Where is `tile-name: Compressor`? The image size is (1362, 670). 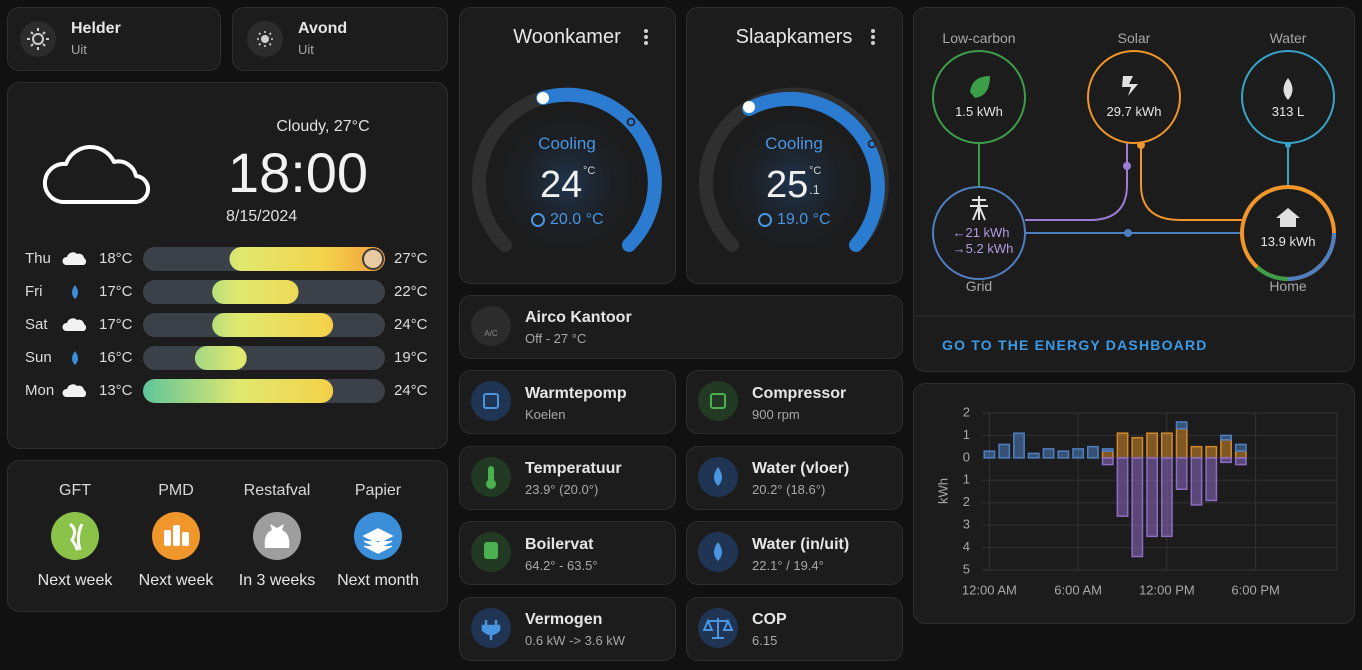
tile-name: Compressor is located at coordinates (799, 393).